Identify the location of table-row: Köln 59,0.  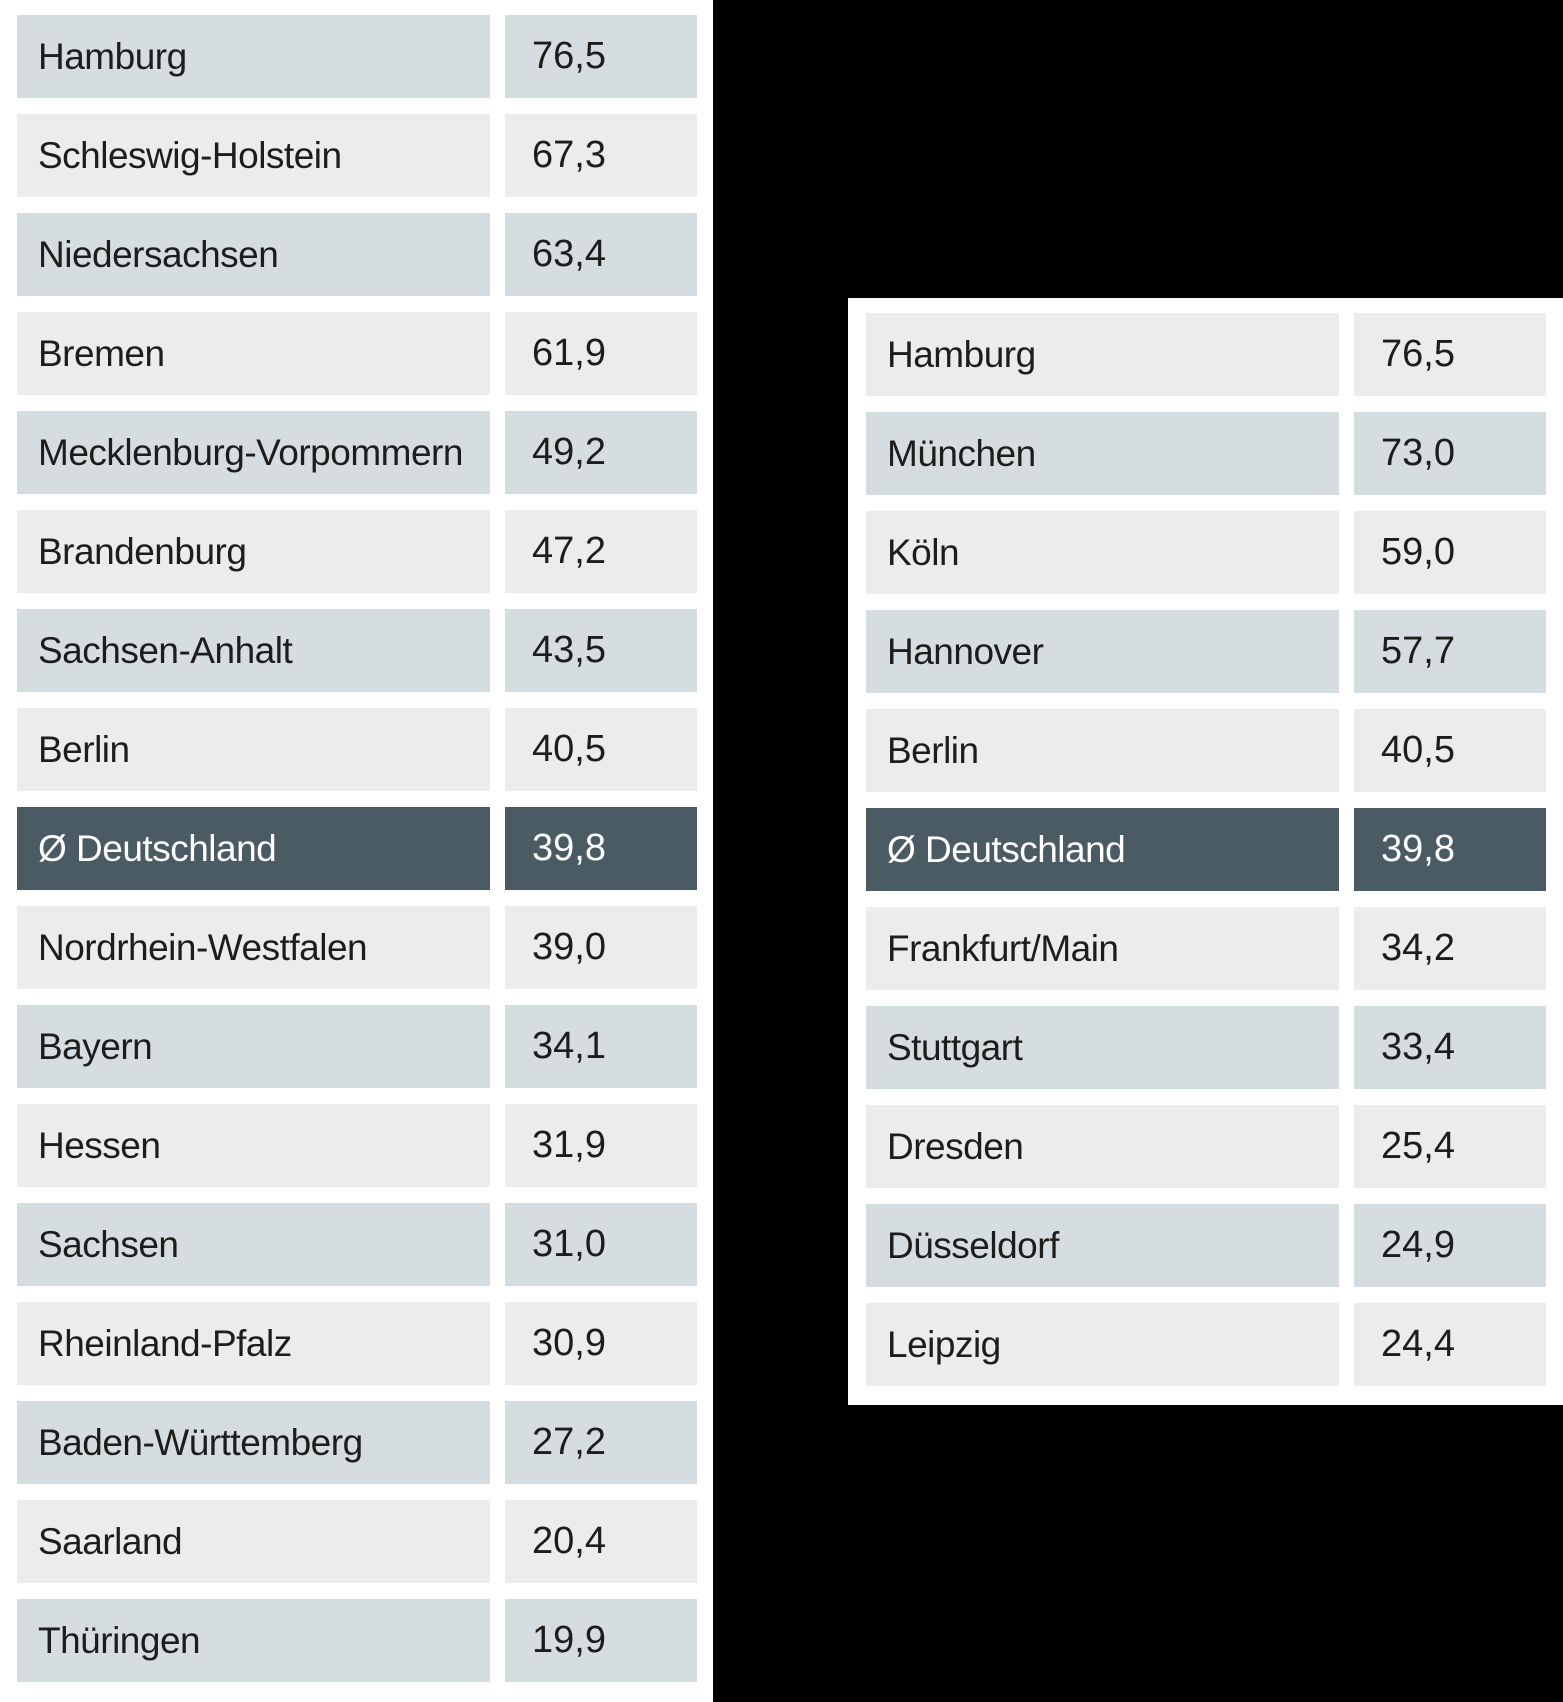
(1214, 552).